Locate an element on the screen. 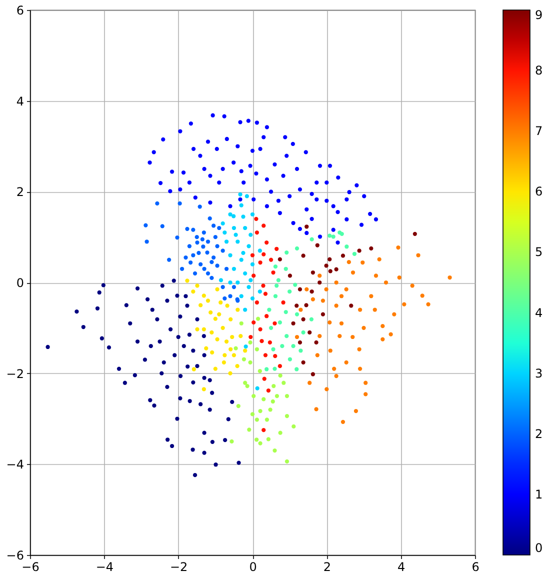  color-bar-label: 6 is located at coordinates (539, 191).